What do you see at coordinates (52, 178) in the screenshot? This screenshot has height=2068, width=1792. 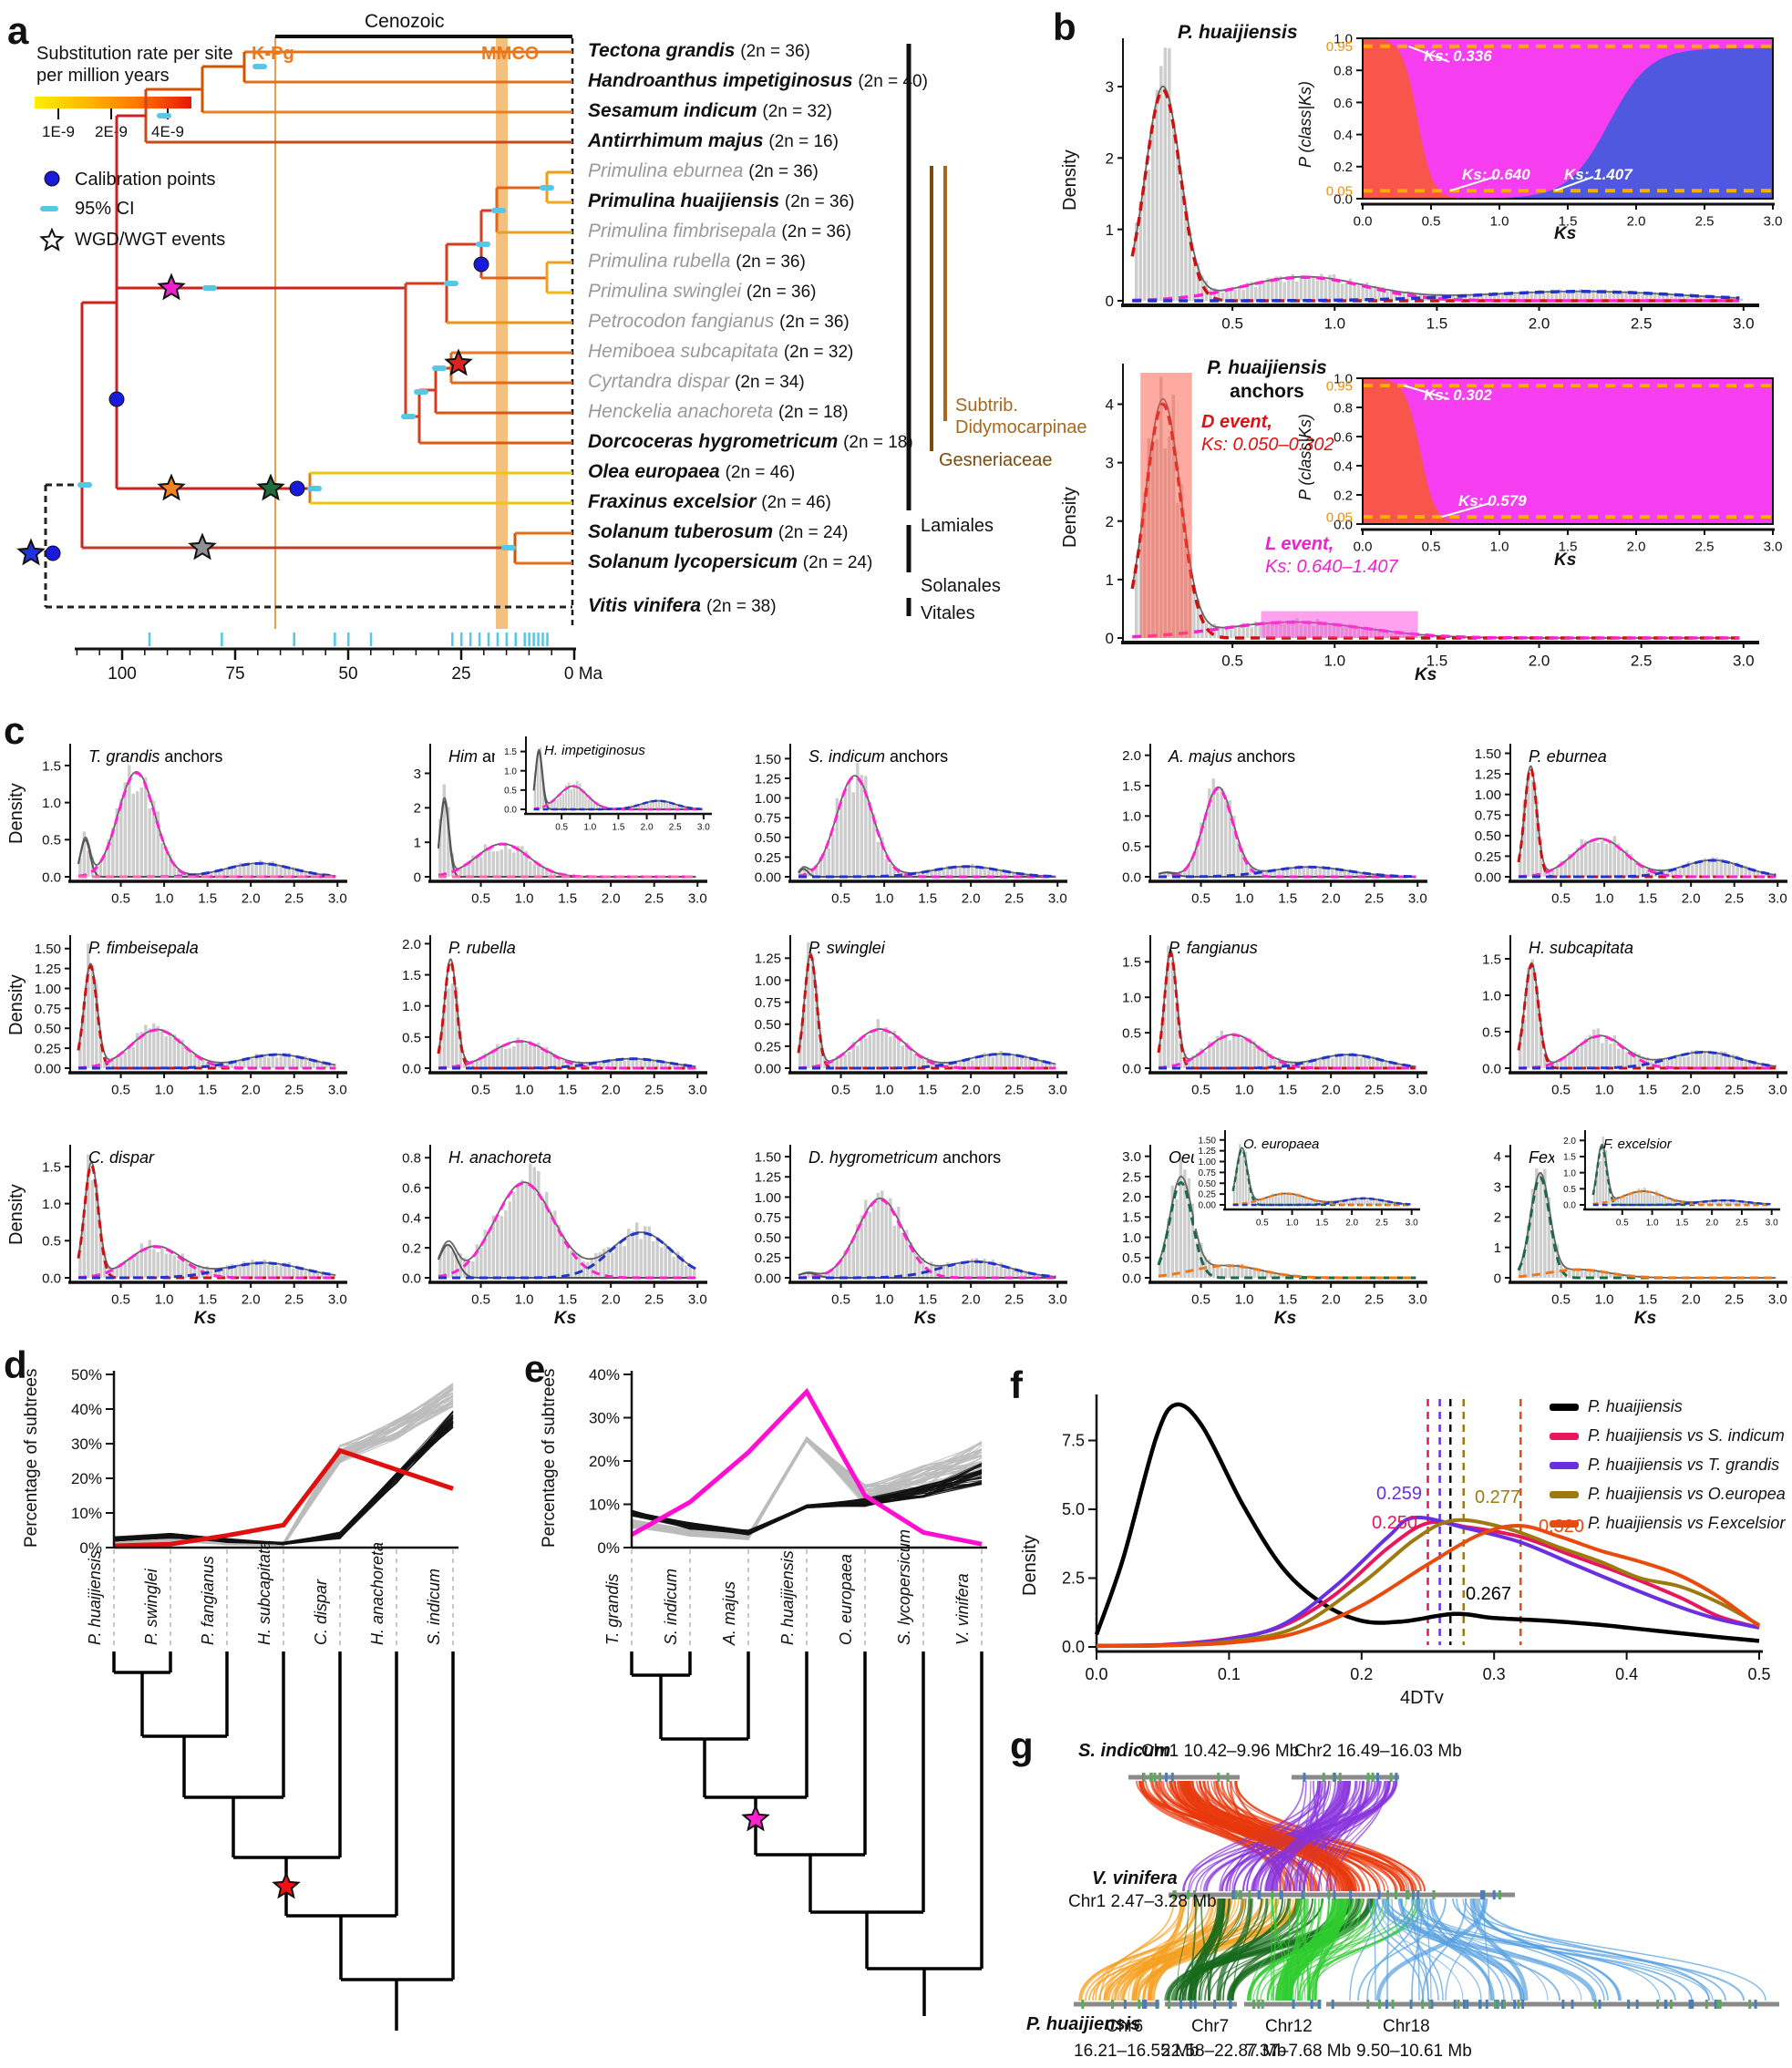 I see `calibration-point-icon` at bounding box center [52, 178].